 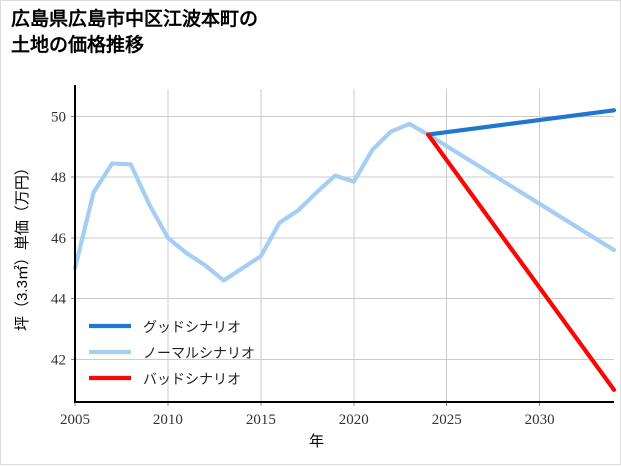 What do you see at coordinates (447, 420) in the screenshot?
I see `x-tick-label: 2025` at bounding box center [447, 420].